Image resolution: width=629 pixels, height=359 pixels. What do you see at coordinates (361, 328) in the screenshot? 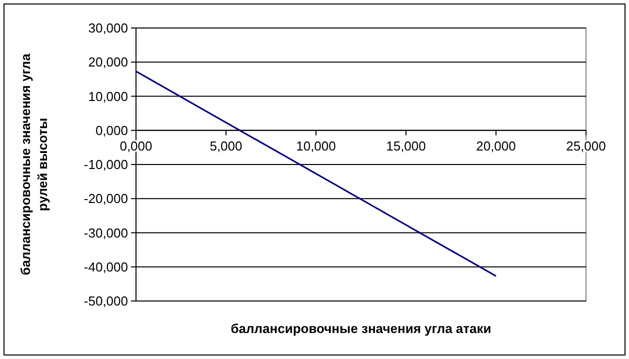
I see `x-axis-title: баллансировочные значения угла атаки` at bounding box center [361, 328].